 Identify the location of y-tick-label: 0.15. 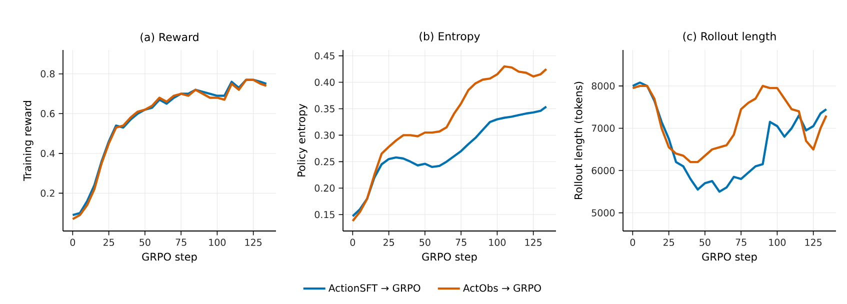
(324, 214).